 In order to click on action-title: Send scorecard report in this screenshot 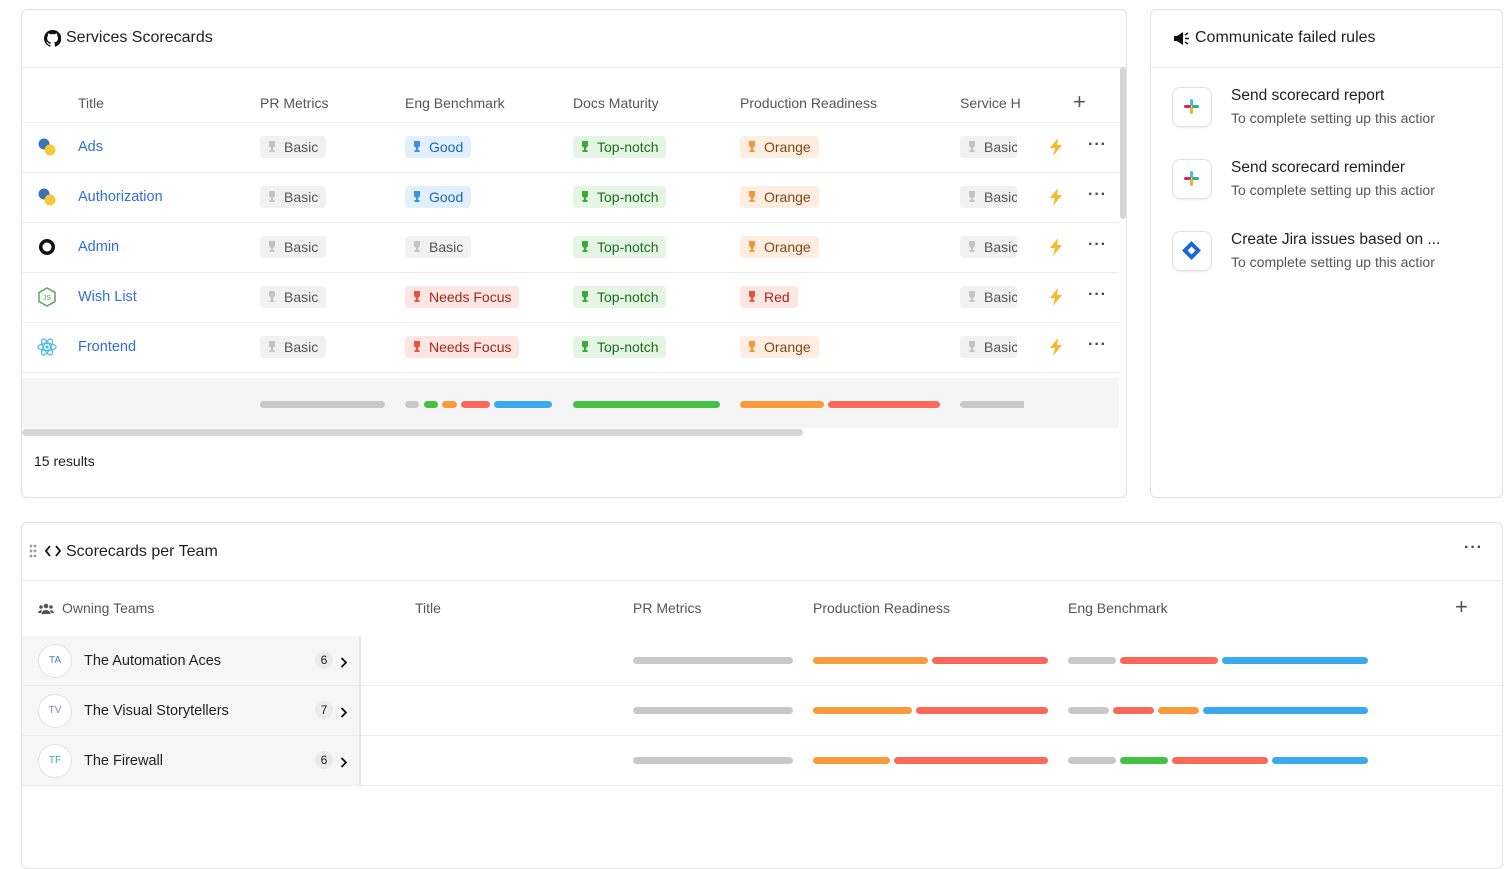, I will do `click(1308, 95)`.